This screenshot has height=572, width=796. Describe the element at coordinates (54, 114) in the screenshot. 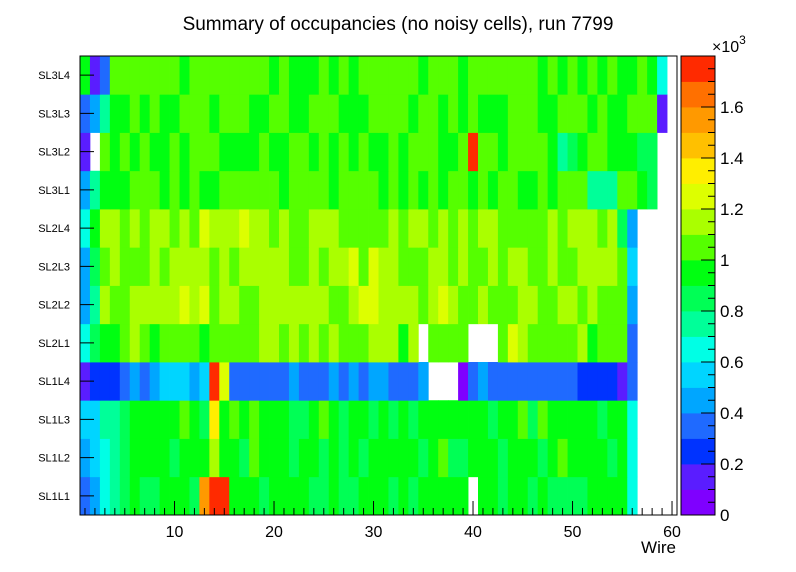

I see `row-label: SL3L3` at that location.